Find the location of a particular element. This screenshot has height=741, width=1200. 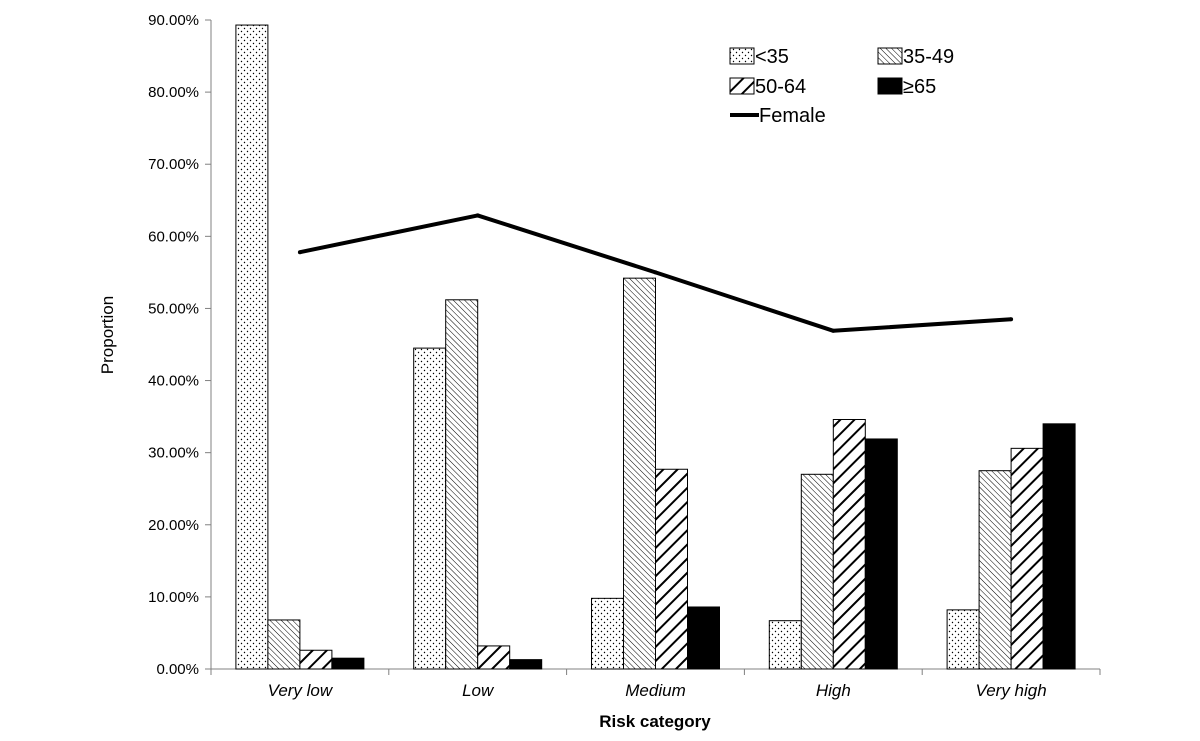

bar-35-49-high is located at coordinates (817, 571).